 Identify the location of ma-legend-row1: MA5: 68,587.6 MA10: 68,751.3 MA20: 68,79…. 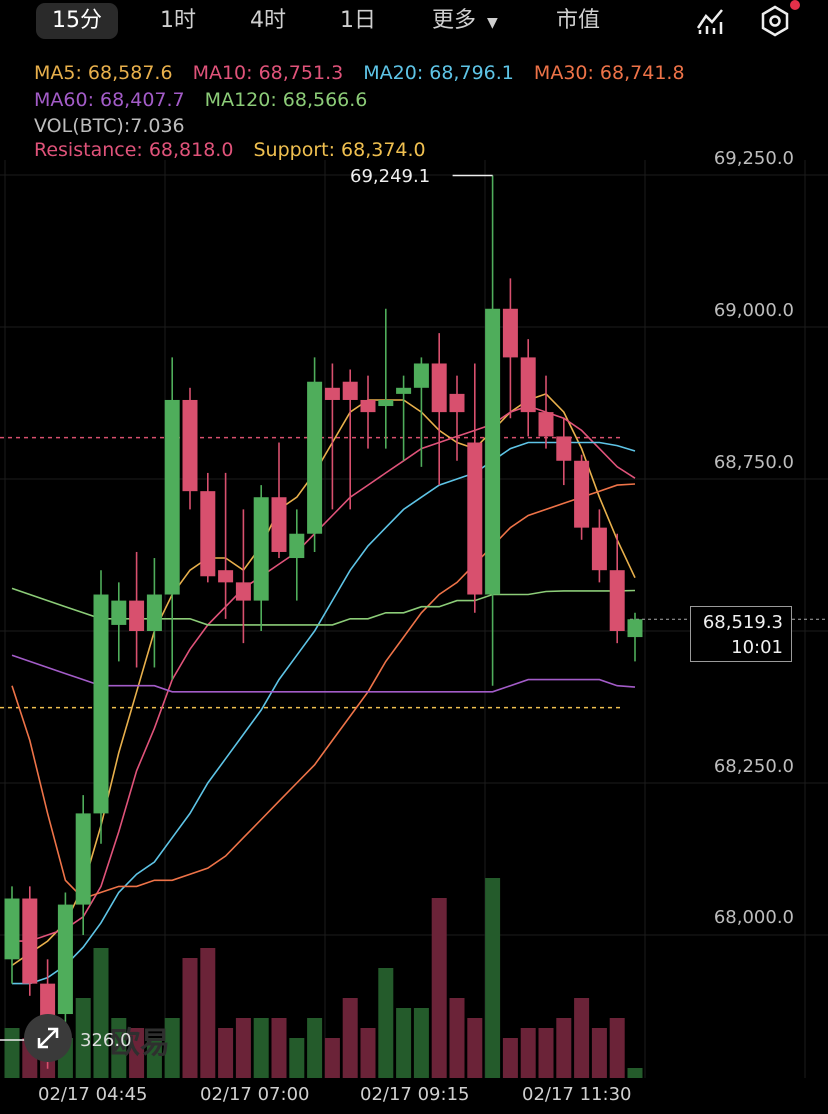
(366, 73).